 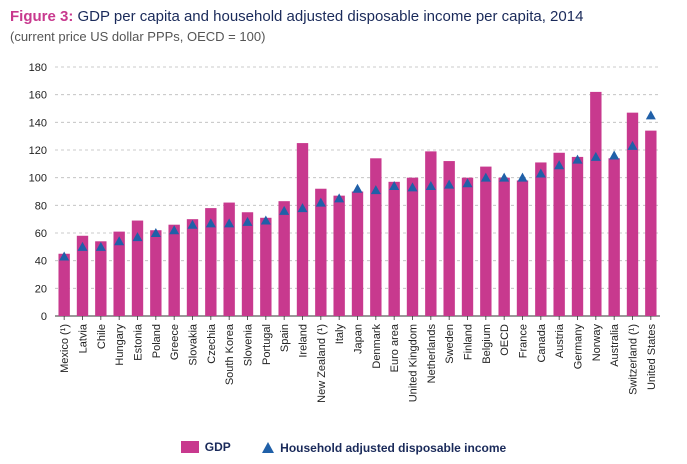 I want to click on y-tick-label: 40, so click(x=41, y=262).